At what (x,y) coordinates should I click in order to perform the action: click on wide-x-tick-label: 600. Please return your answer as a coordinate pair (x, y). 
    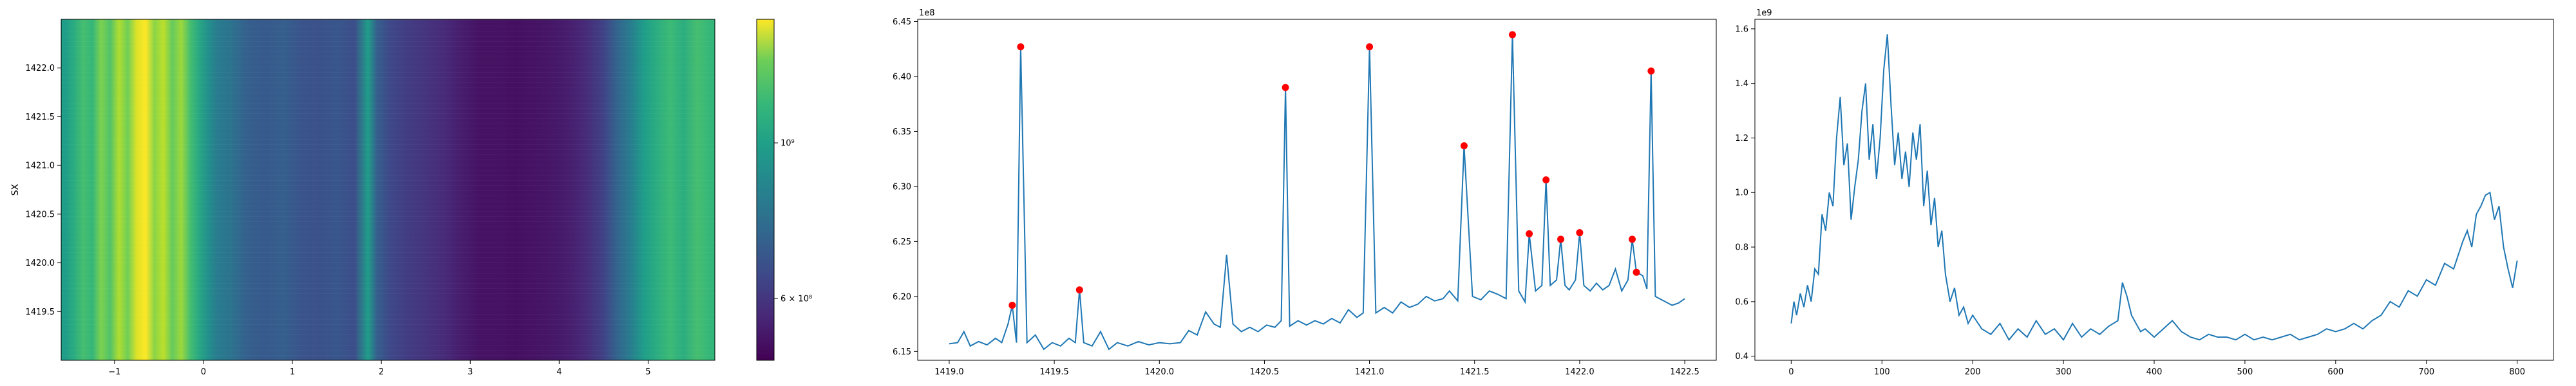
    Looking at the image, I should click on (2335, 372).